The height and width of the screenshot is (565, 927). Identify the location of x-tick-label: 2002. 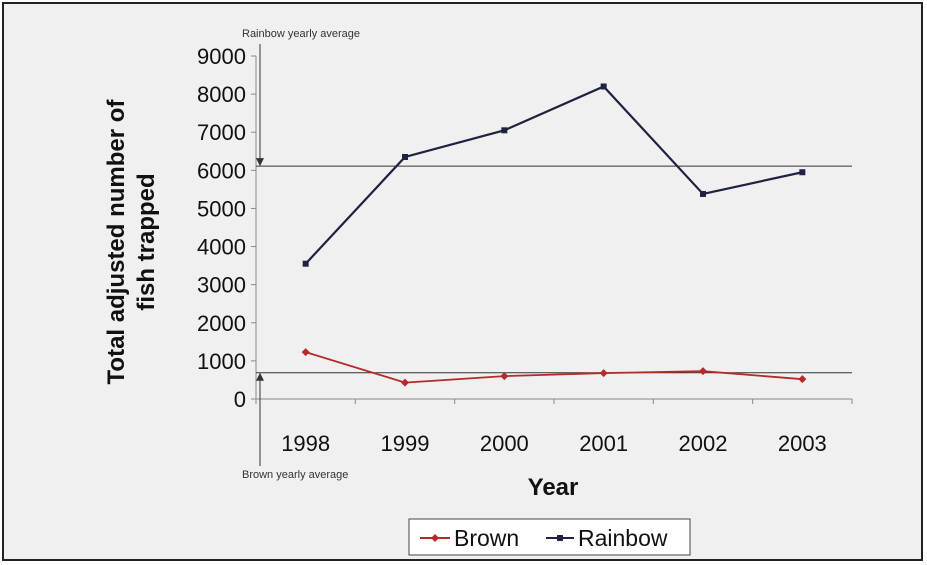
(703, 443).